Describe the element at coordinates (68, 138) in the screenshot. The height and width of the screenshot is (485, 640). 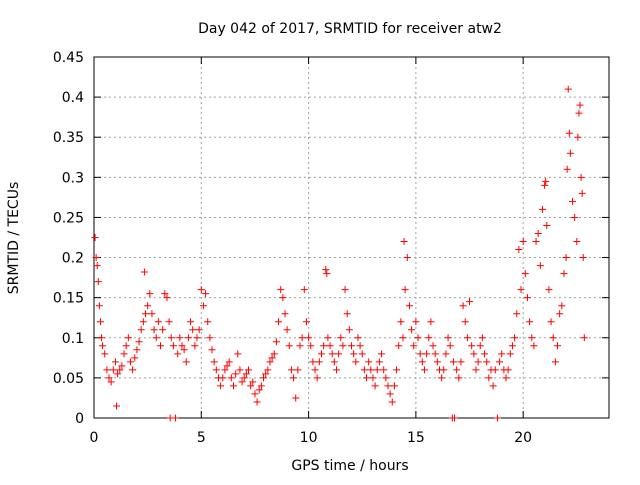
I see `y-tick-label: 0.35` at that location.